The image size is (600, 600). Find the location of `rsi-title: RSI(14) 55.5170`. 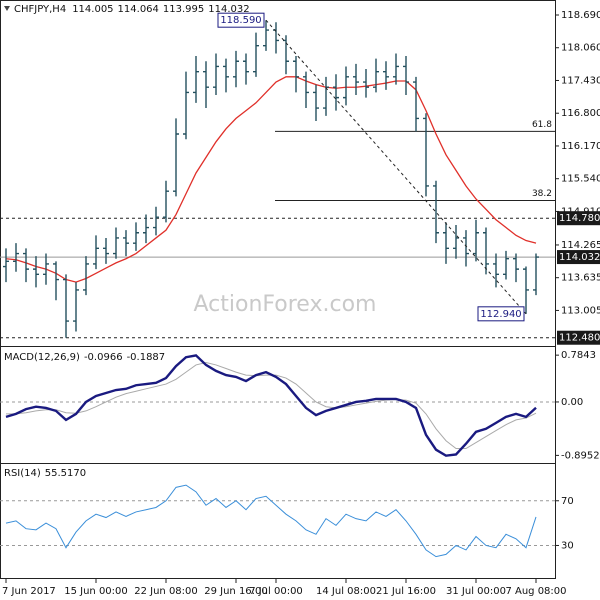

rsi-title: RSI(14) 55.5170 is located at coordinates (45, 473).